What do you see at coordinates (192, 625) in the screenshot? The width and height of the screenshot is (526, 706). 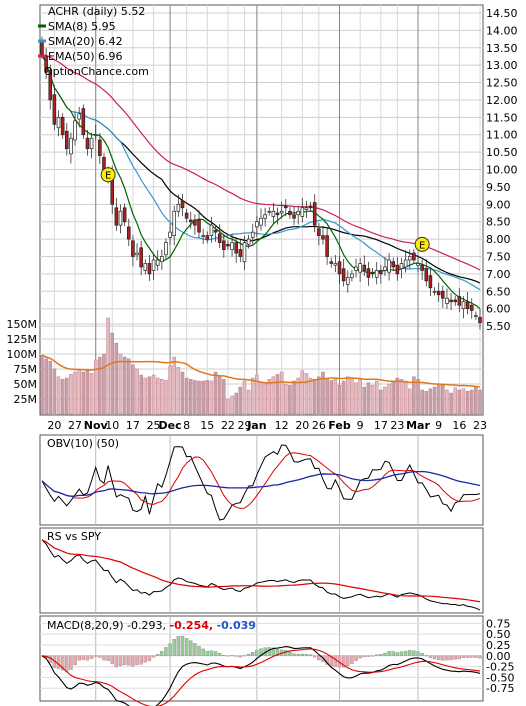 I see `macd-signal-value: -0.254,` at bounding box center [192, 625].